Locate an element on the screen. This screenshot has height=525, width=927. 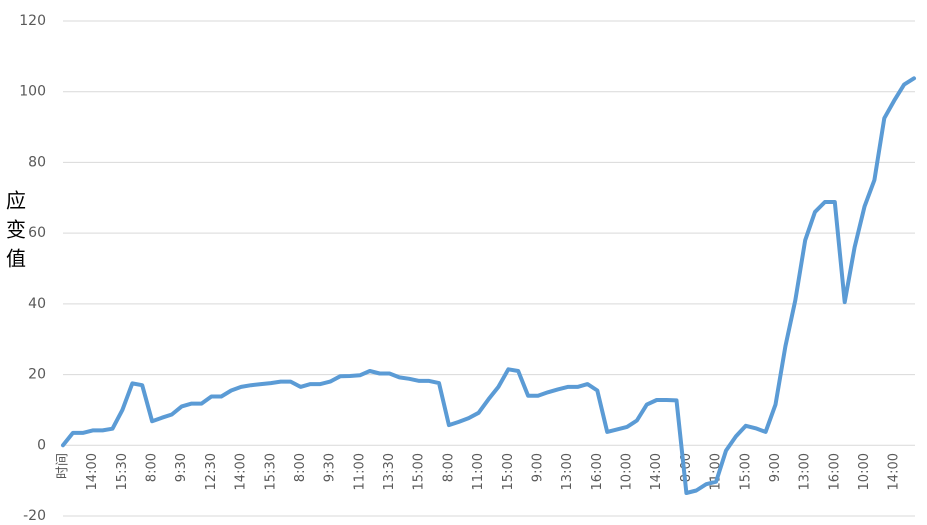
y-axis-label: 应 is located at coordinates (16, 201).